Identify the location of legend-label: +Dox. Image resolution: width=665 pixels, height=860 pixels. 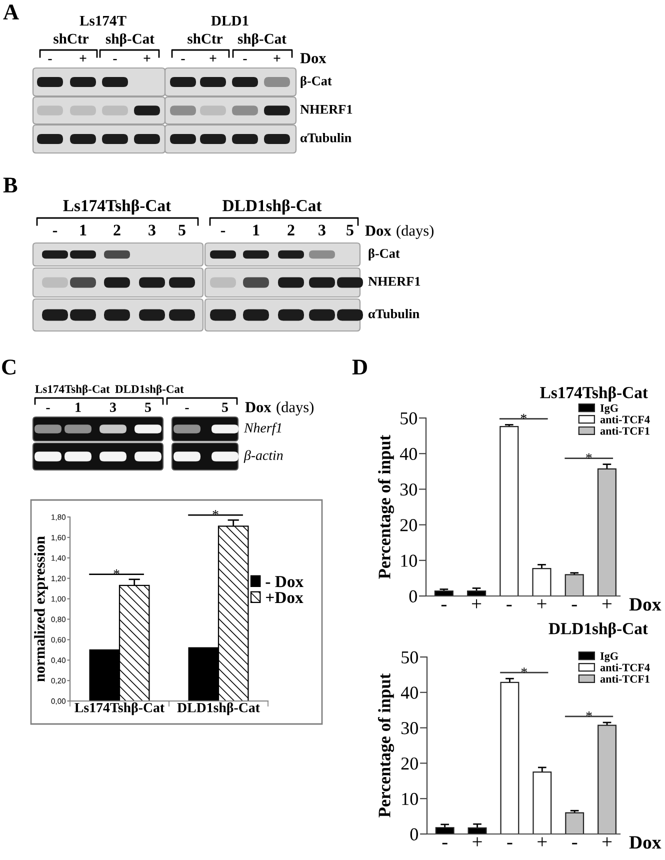
(285, 598).